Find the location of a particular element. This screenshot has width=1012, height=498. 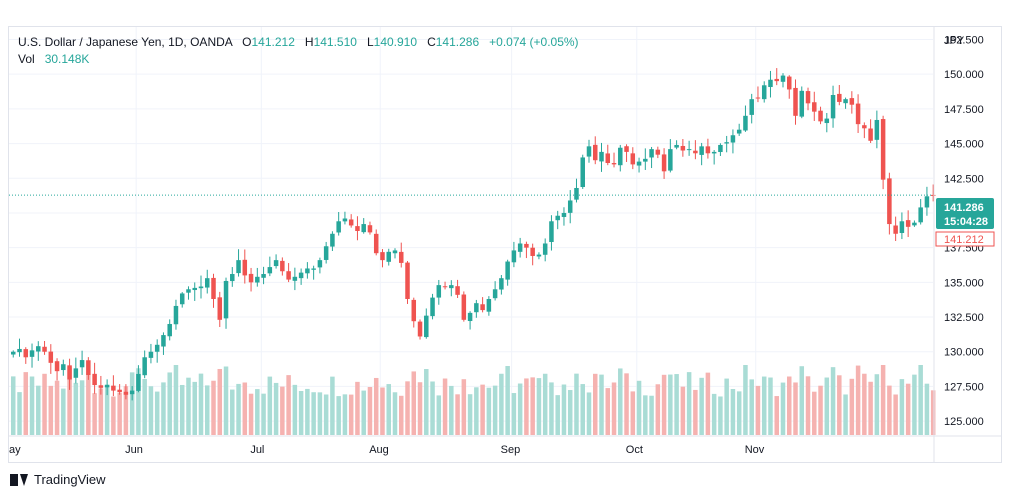

time-axis: ay Jun Jul Aug Sep Oct Nov is located at coordinates (387, 450).